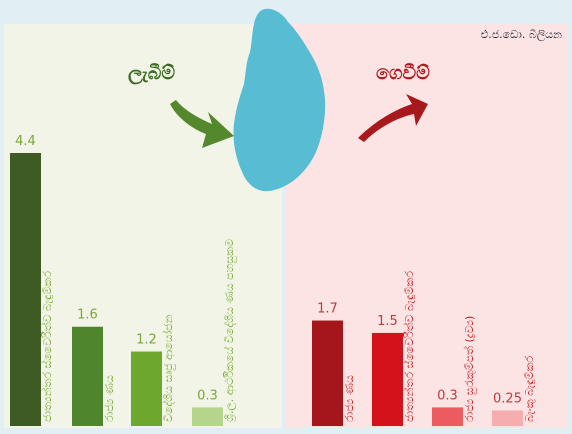 The image size is (572, 434). What do you see at coordinates (109, 398) in the screenshot?
I see `income-category-label-2: රාජ්‍ය ණය` at bounding box center [109, 398].